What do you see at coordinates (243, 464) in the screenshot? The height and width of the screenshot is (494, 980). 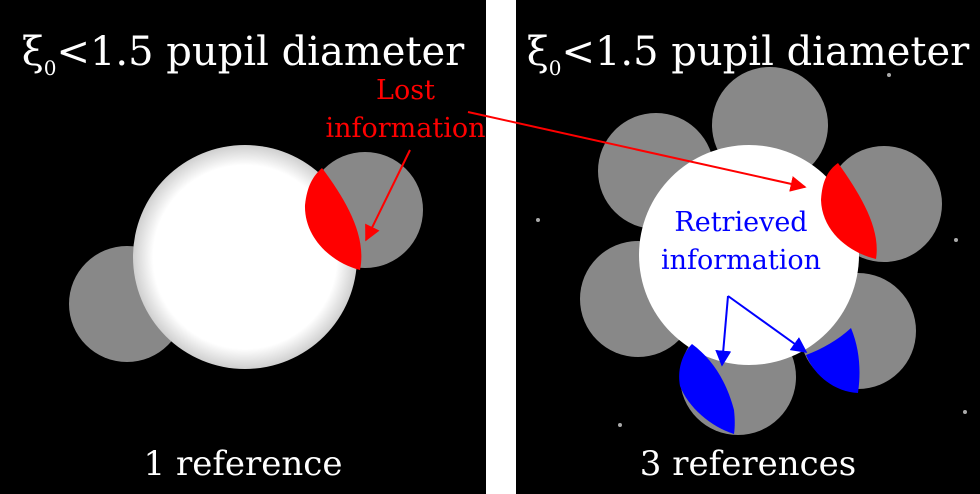 I see `left-panel-caption: 1 reference` at bounding box center [243, 464].